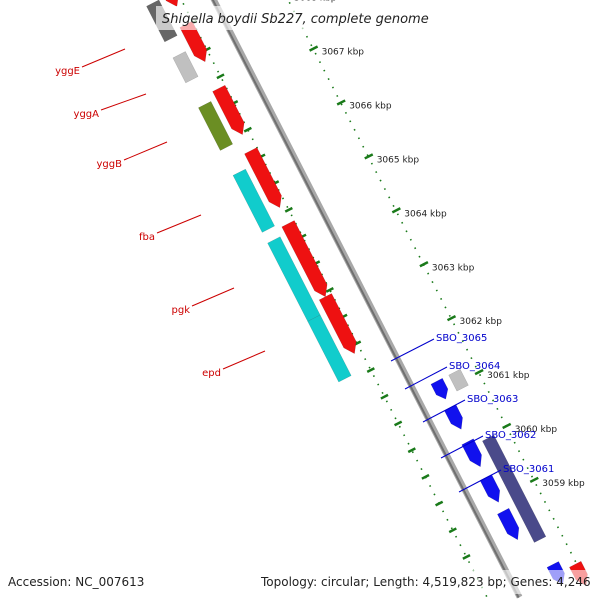 This screenshot has width=600, height=600. Describe the element at coordinates (536, 430) in the screenshot. I see `kbp-tick-label: 3060 kbp` at that location.